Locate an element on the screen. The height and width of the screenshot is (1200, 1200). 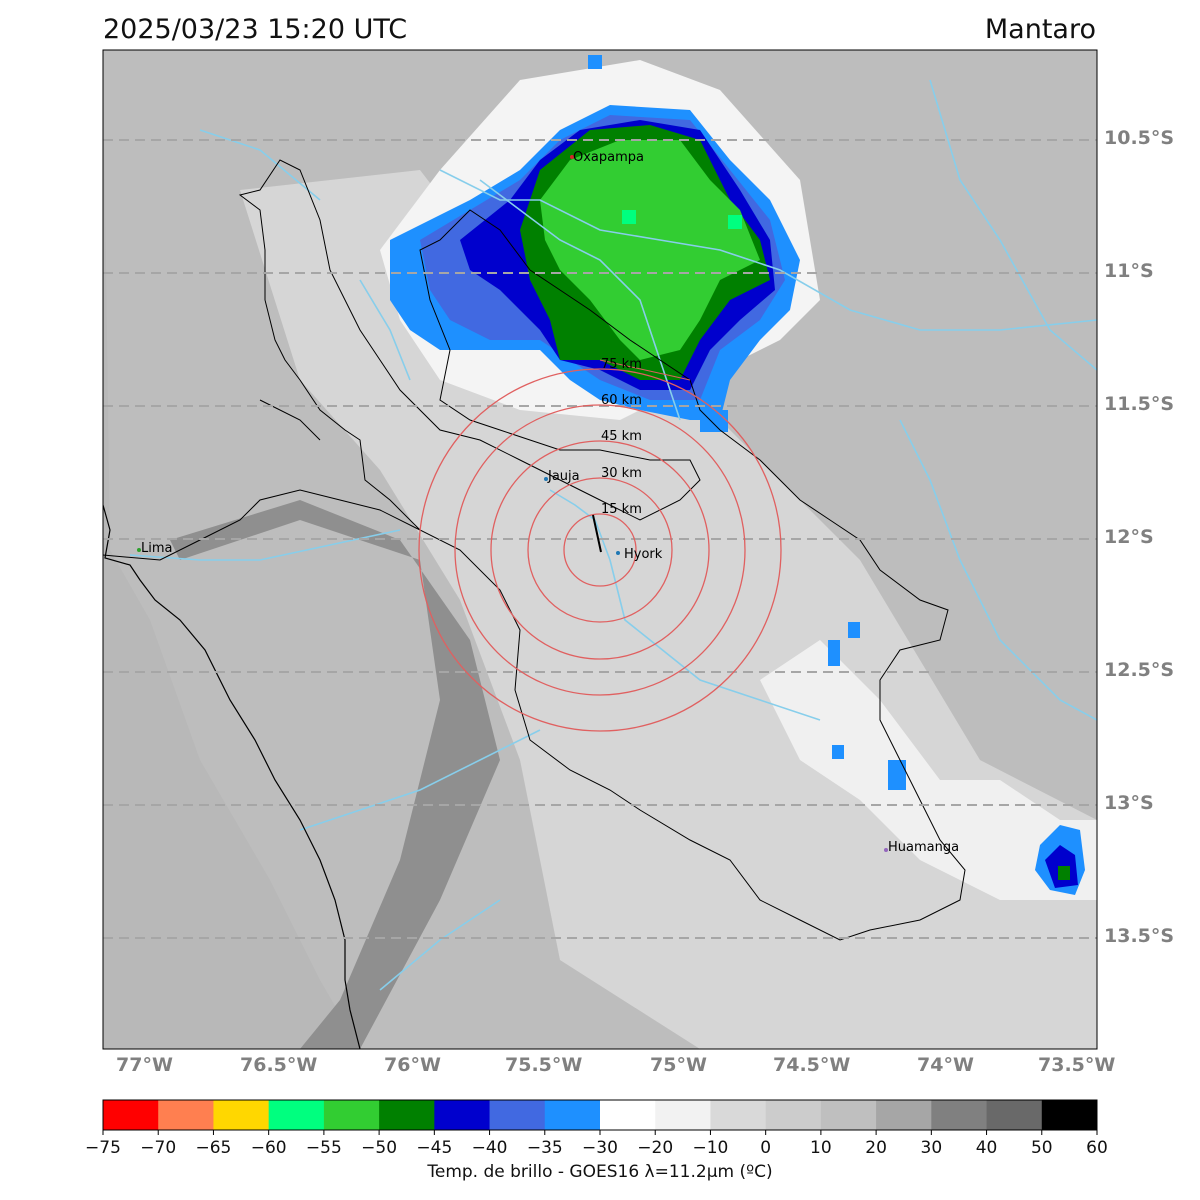
latitude-label: 12°S is located at coordinates (1129, 537).